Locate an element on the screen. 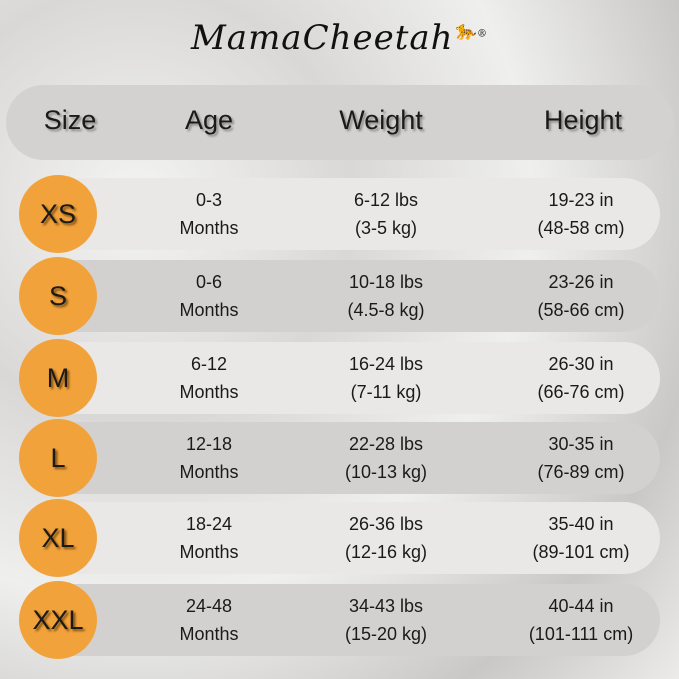 This screenshot has width=679, height=679. size-label: XXL is located at coordinates (58, 619).